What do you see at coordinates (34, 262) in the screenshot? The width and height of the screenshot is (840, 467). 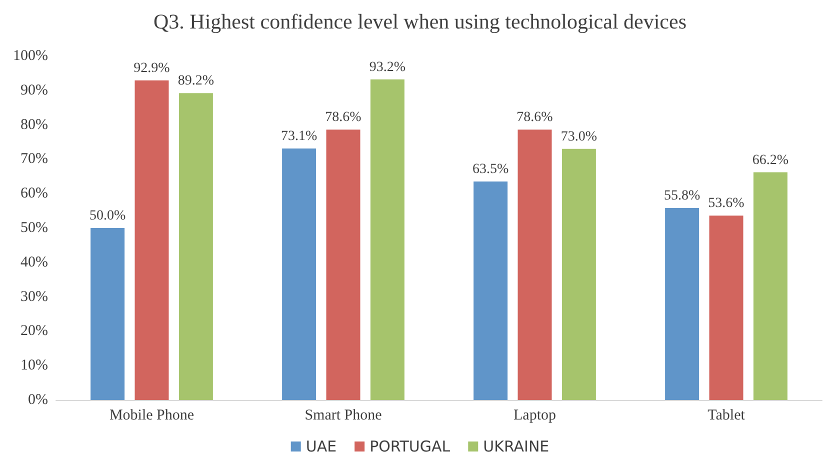 I see `y-tick-label: 40%` at bounding box center [34, 262].